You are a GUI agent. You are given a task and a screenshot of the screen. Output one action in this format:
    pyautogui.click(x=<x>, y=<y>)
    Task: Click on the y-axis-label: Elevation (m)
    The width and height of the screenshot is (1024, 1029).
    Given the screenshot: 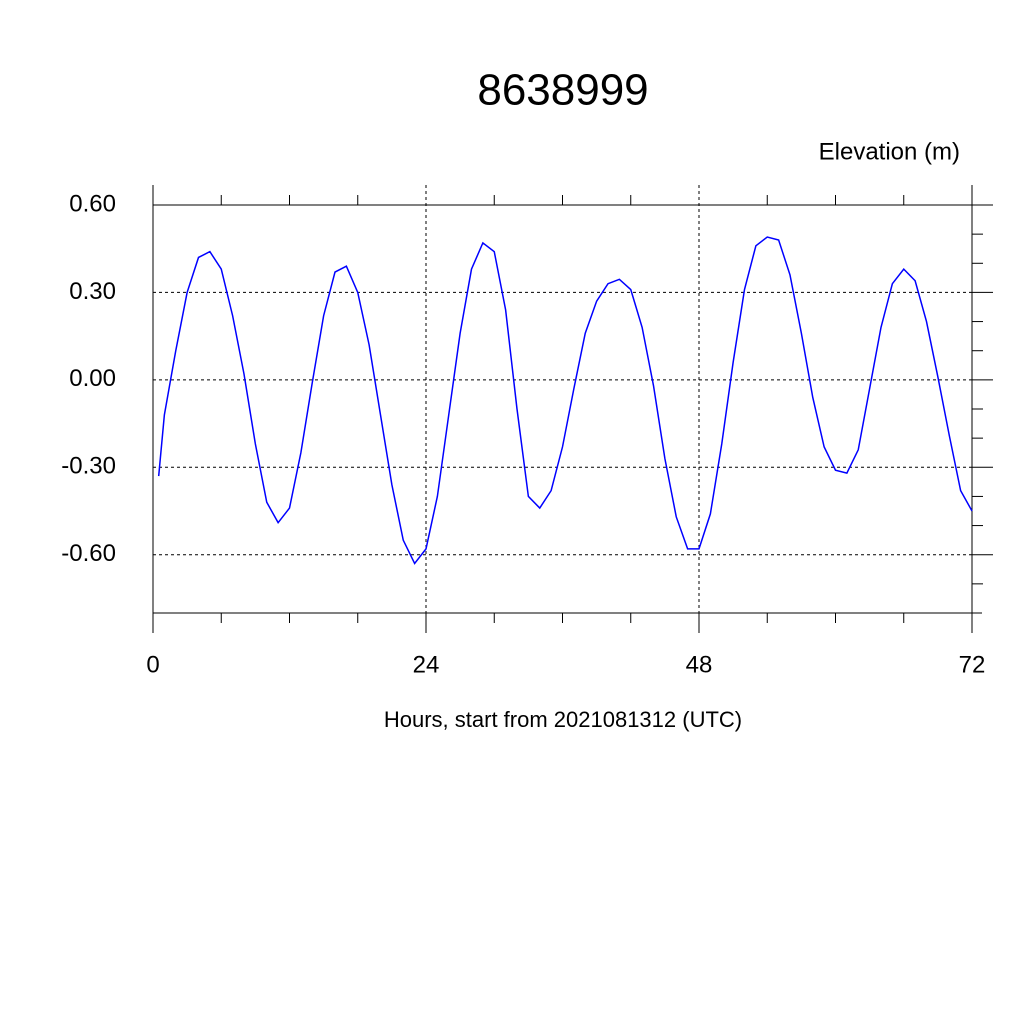 What is the action you would take?
    pyautogui.click(x=889, y=151)
    